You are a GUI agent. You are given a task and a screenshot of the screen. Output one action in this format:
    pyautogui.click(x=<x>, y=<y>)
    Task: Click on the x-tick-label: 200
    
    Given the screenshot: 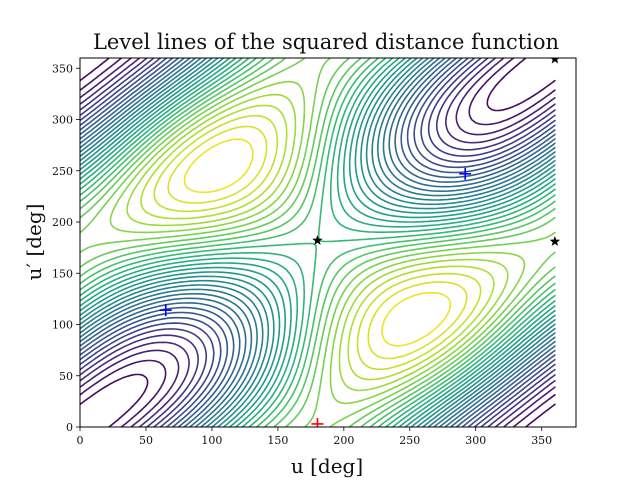 What is the action you would take?
    pyautogui.click(x=343, y=440)
    